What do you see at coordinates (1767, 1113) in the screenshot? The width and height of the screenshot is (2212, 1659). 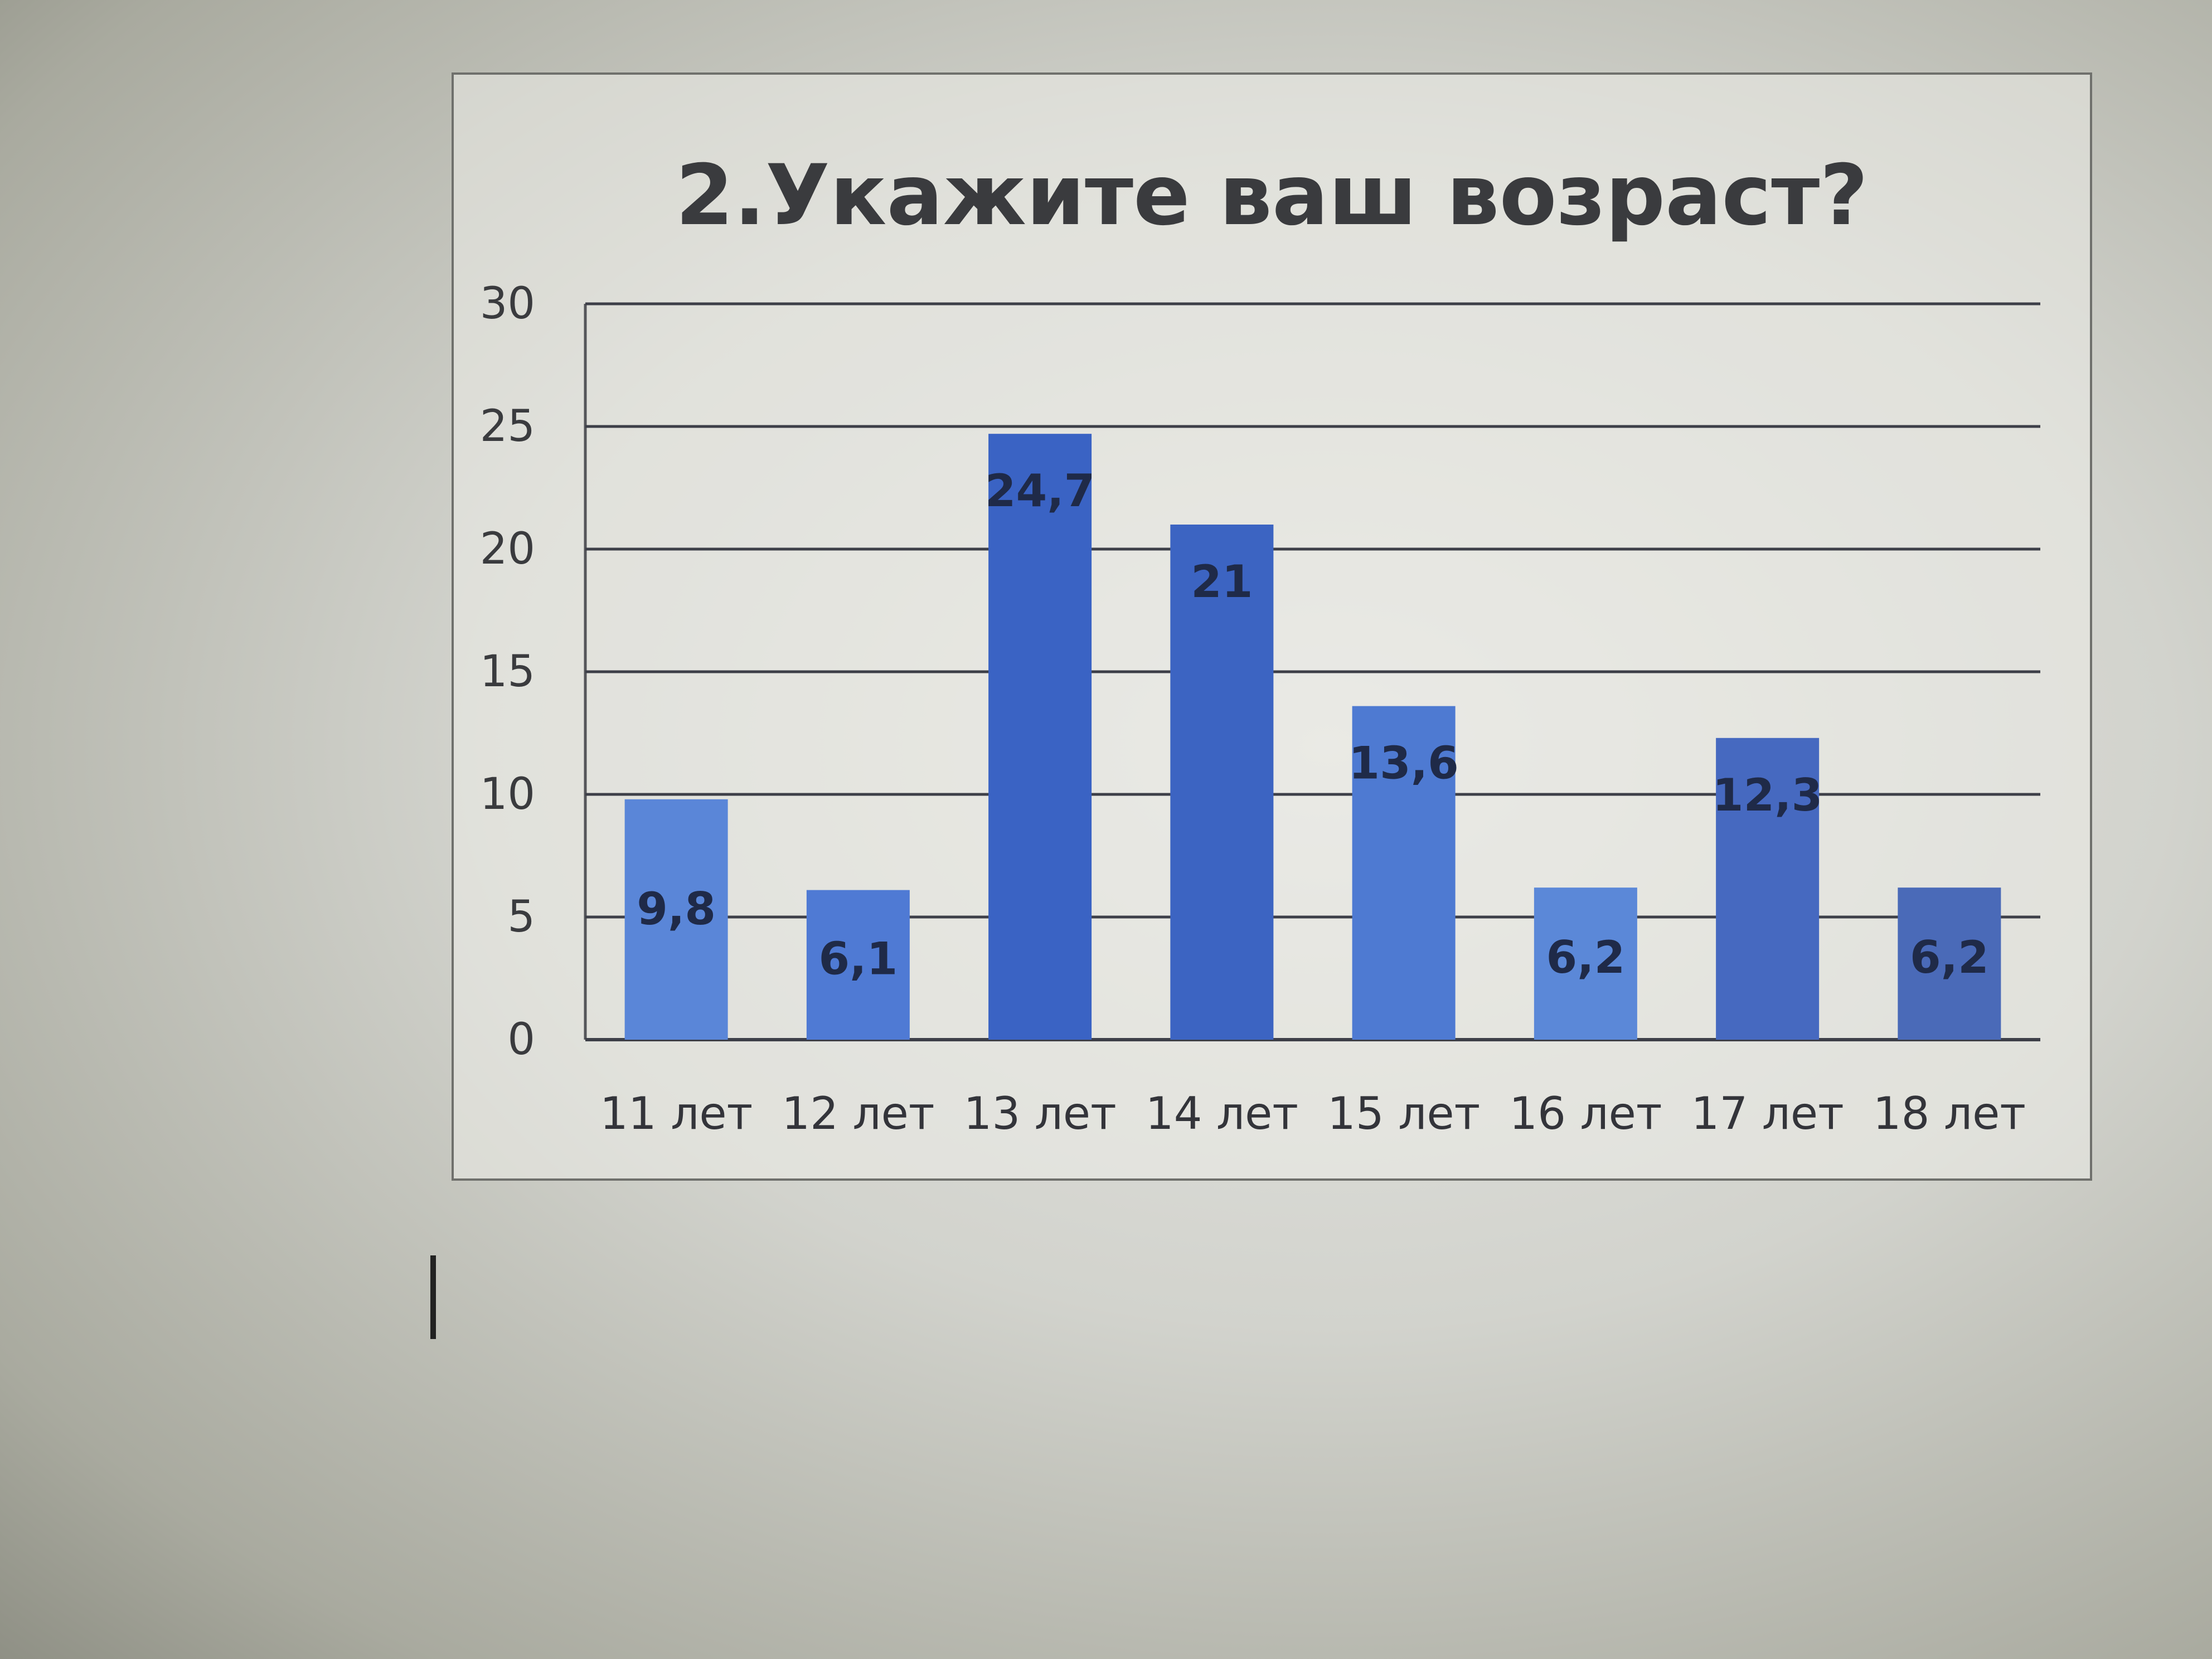 I see `x-tick-label: 17 лет` at bounding box center [1767, 1113].